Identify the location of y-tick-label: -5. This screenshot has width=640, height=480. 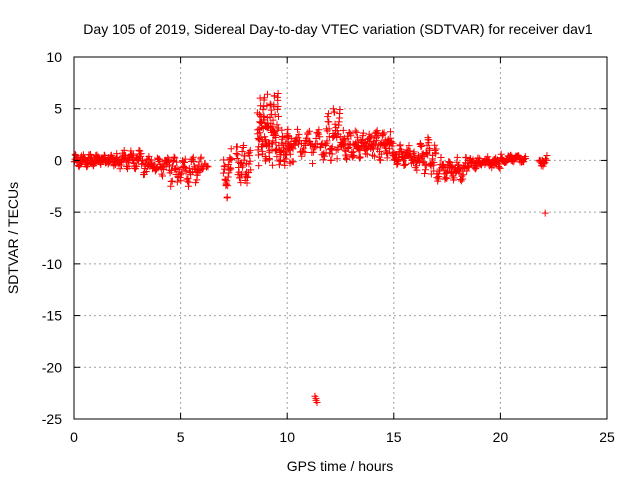
(56, 212).